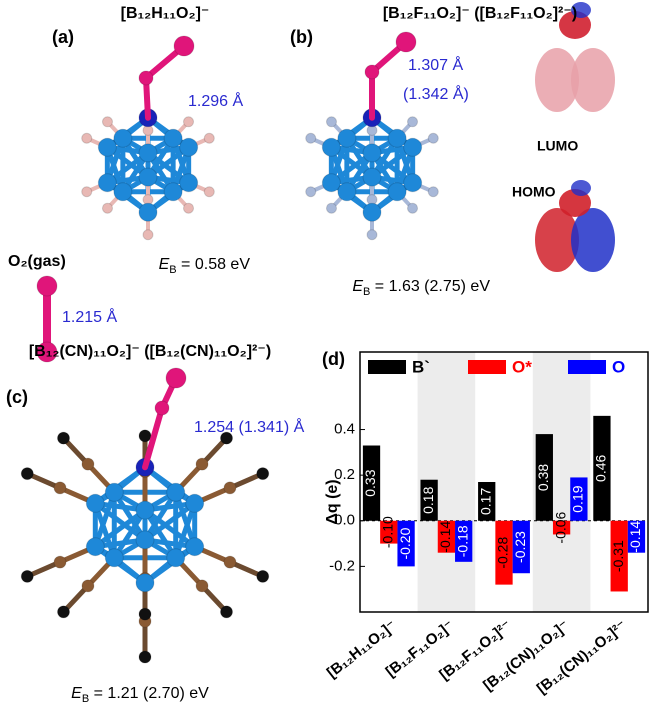 The image size is (661, 714). Describe the element at coordinates (435, 64) in the screenshot. I see `bond-length: 1.307 Å` at that location.